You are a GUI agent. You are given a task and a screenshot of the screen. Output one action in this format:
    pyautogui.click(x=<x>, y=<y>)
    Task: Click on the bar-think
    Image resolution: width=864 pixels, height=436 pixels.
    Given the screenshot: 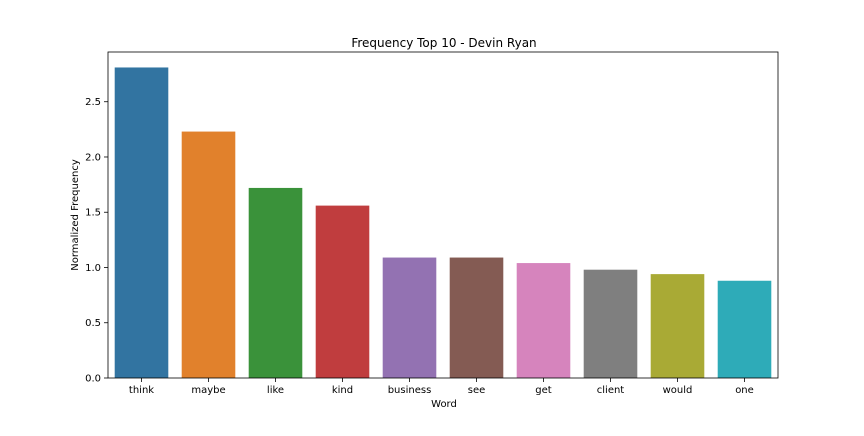 What is the action you would take?
    pyautogui.click(x=141, y=222)
    